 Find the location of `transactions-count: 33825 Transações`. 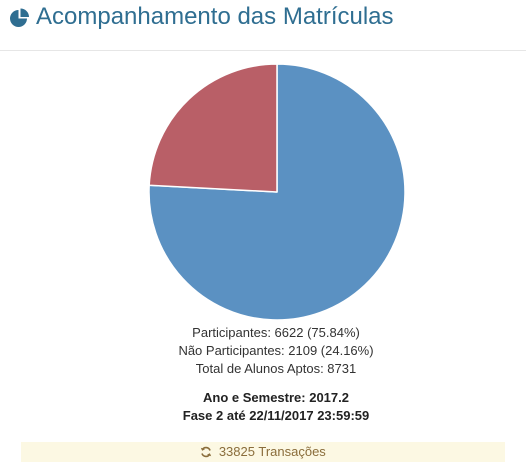

transactions-count: 33825 Transações is located at coordinates (272, 451).